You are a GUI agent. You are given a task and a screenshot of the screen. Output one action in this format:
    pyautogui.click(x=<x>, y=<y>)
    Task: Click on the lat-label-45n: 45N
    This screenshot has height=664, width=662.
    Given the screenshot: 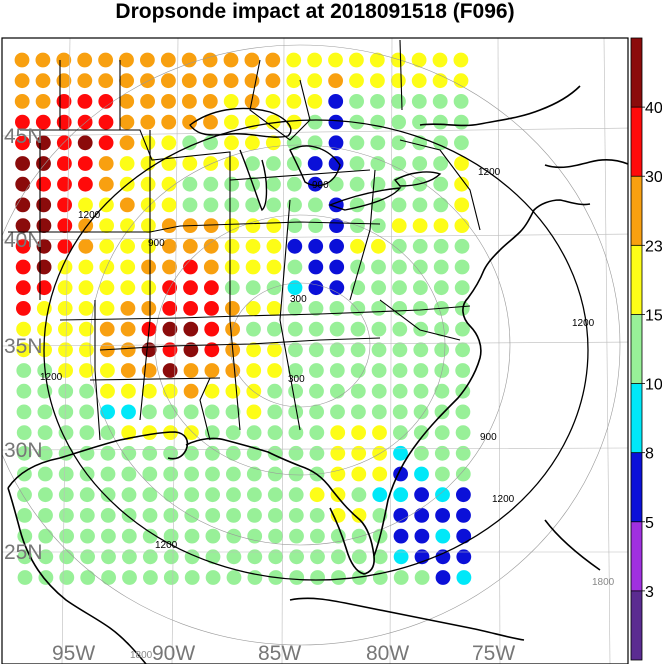 What is the action you would take?
    pyautogui.click(x=23, y=136)
    